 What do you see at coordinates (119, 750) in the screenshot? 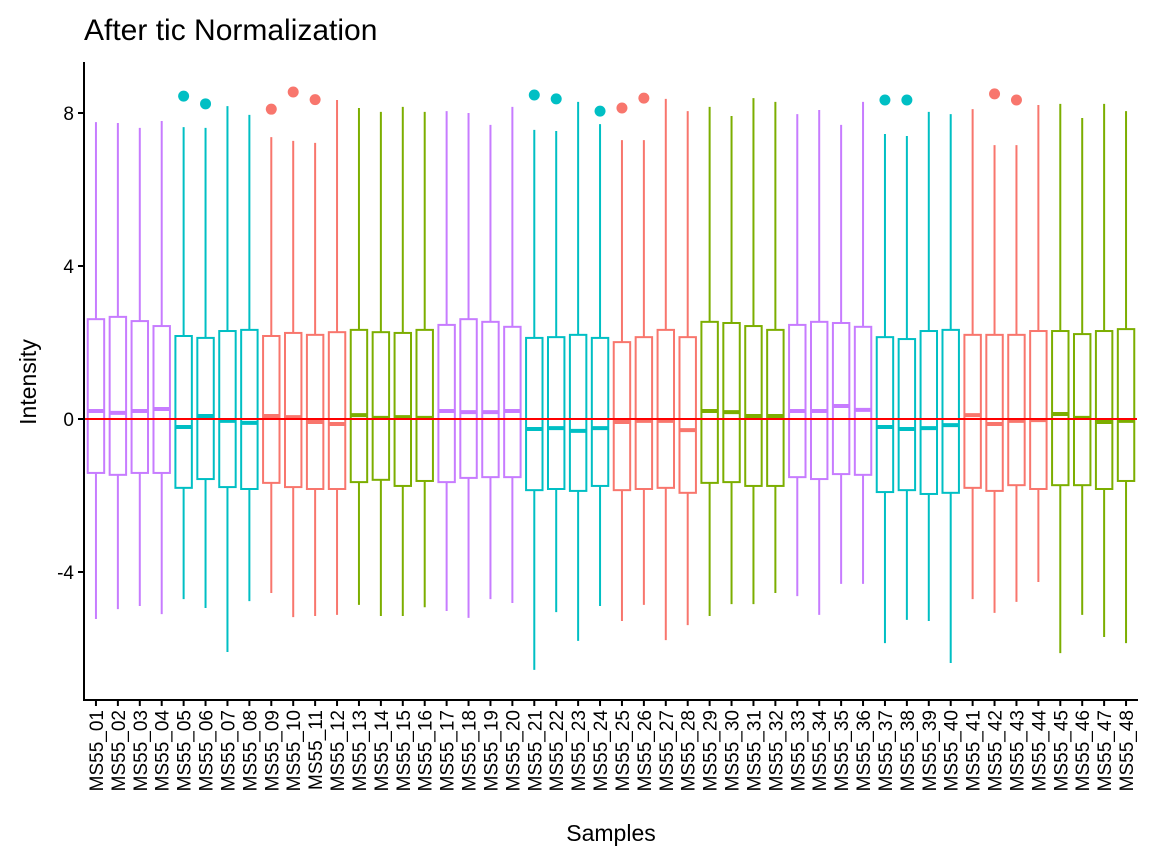
I see `x-tick-label: MS55_02` at bounding box center [119, 750].